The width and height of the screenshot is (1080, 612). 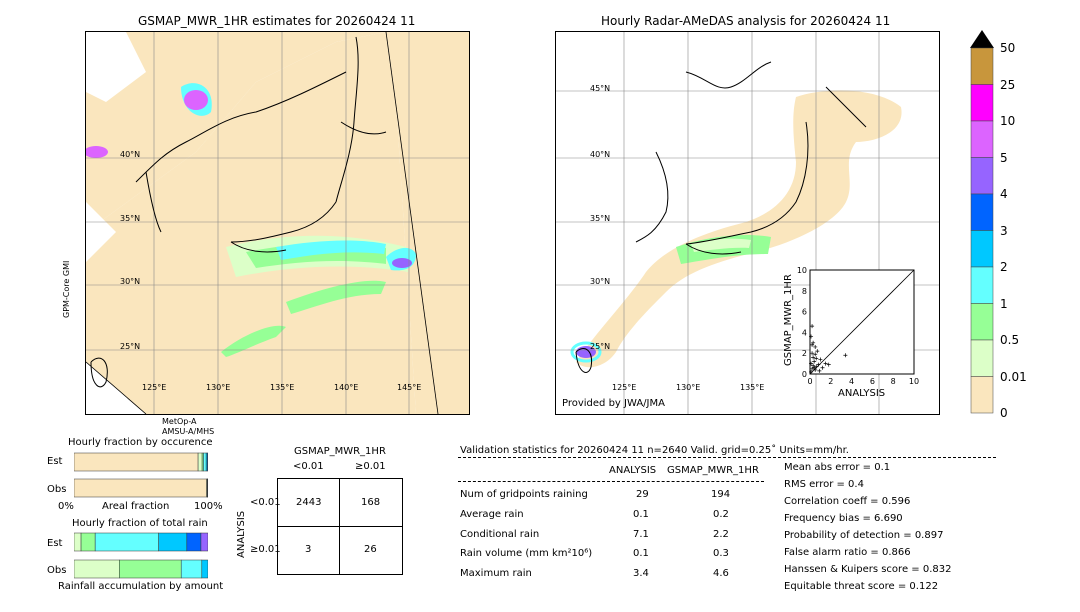 What do you see at coordinates (524, 494) in the screenshot?
I see `stat-label: Num of gridpoints raining` at bounding box center [524, 494].